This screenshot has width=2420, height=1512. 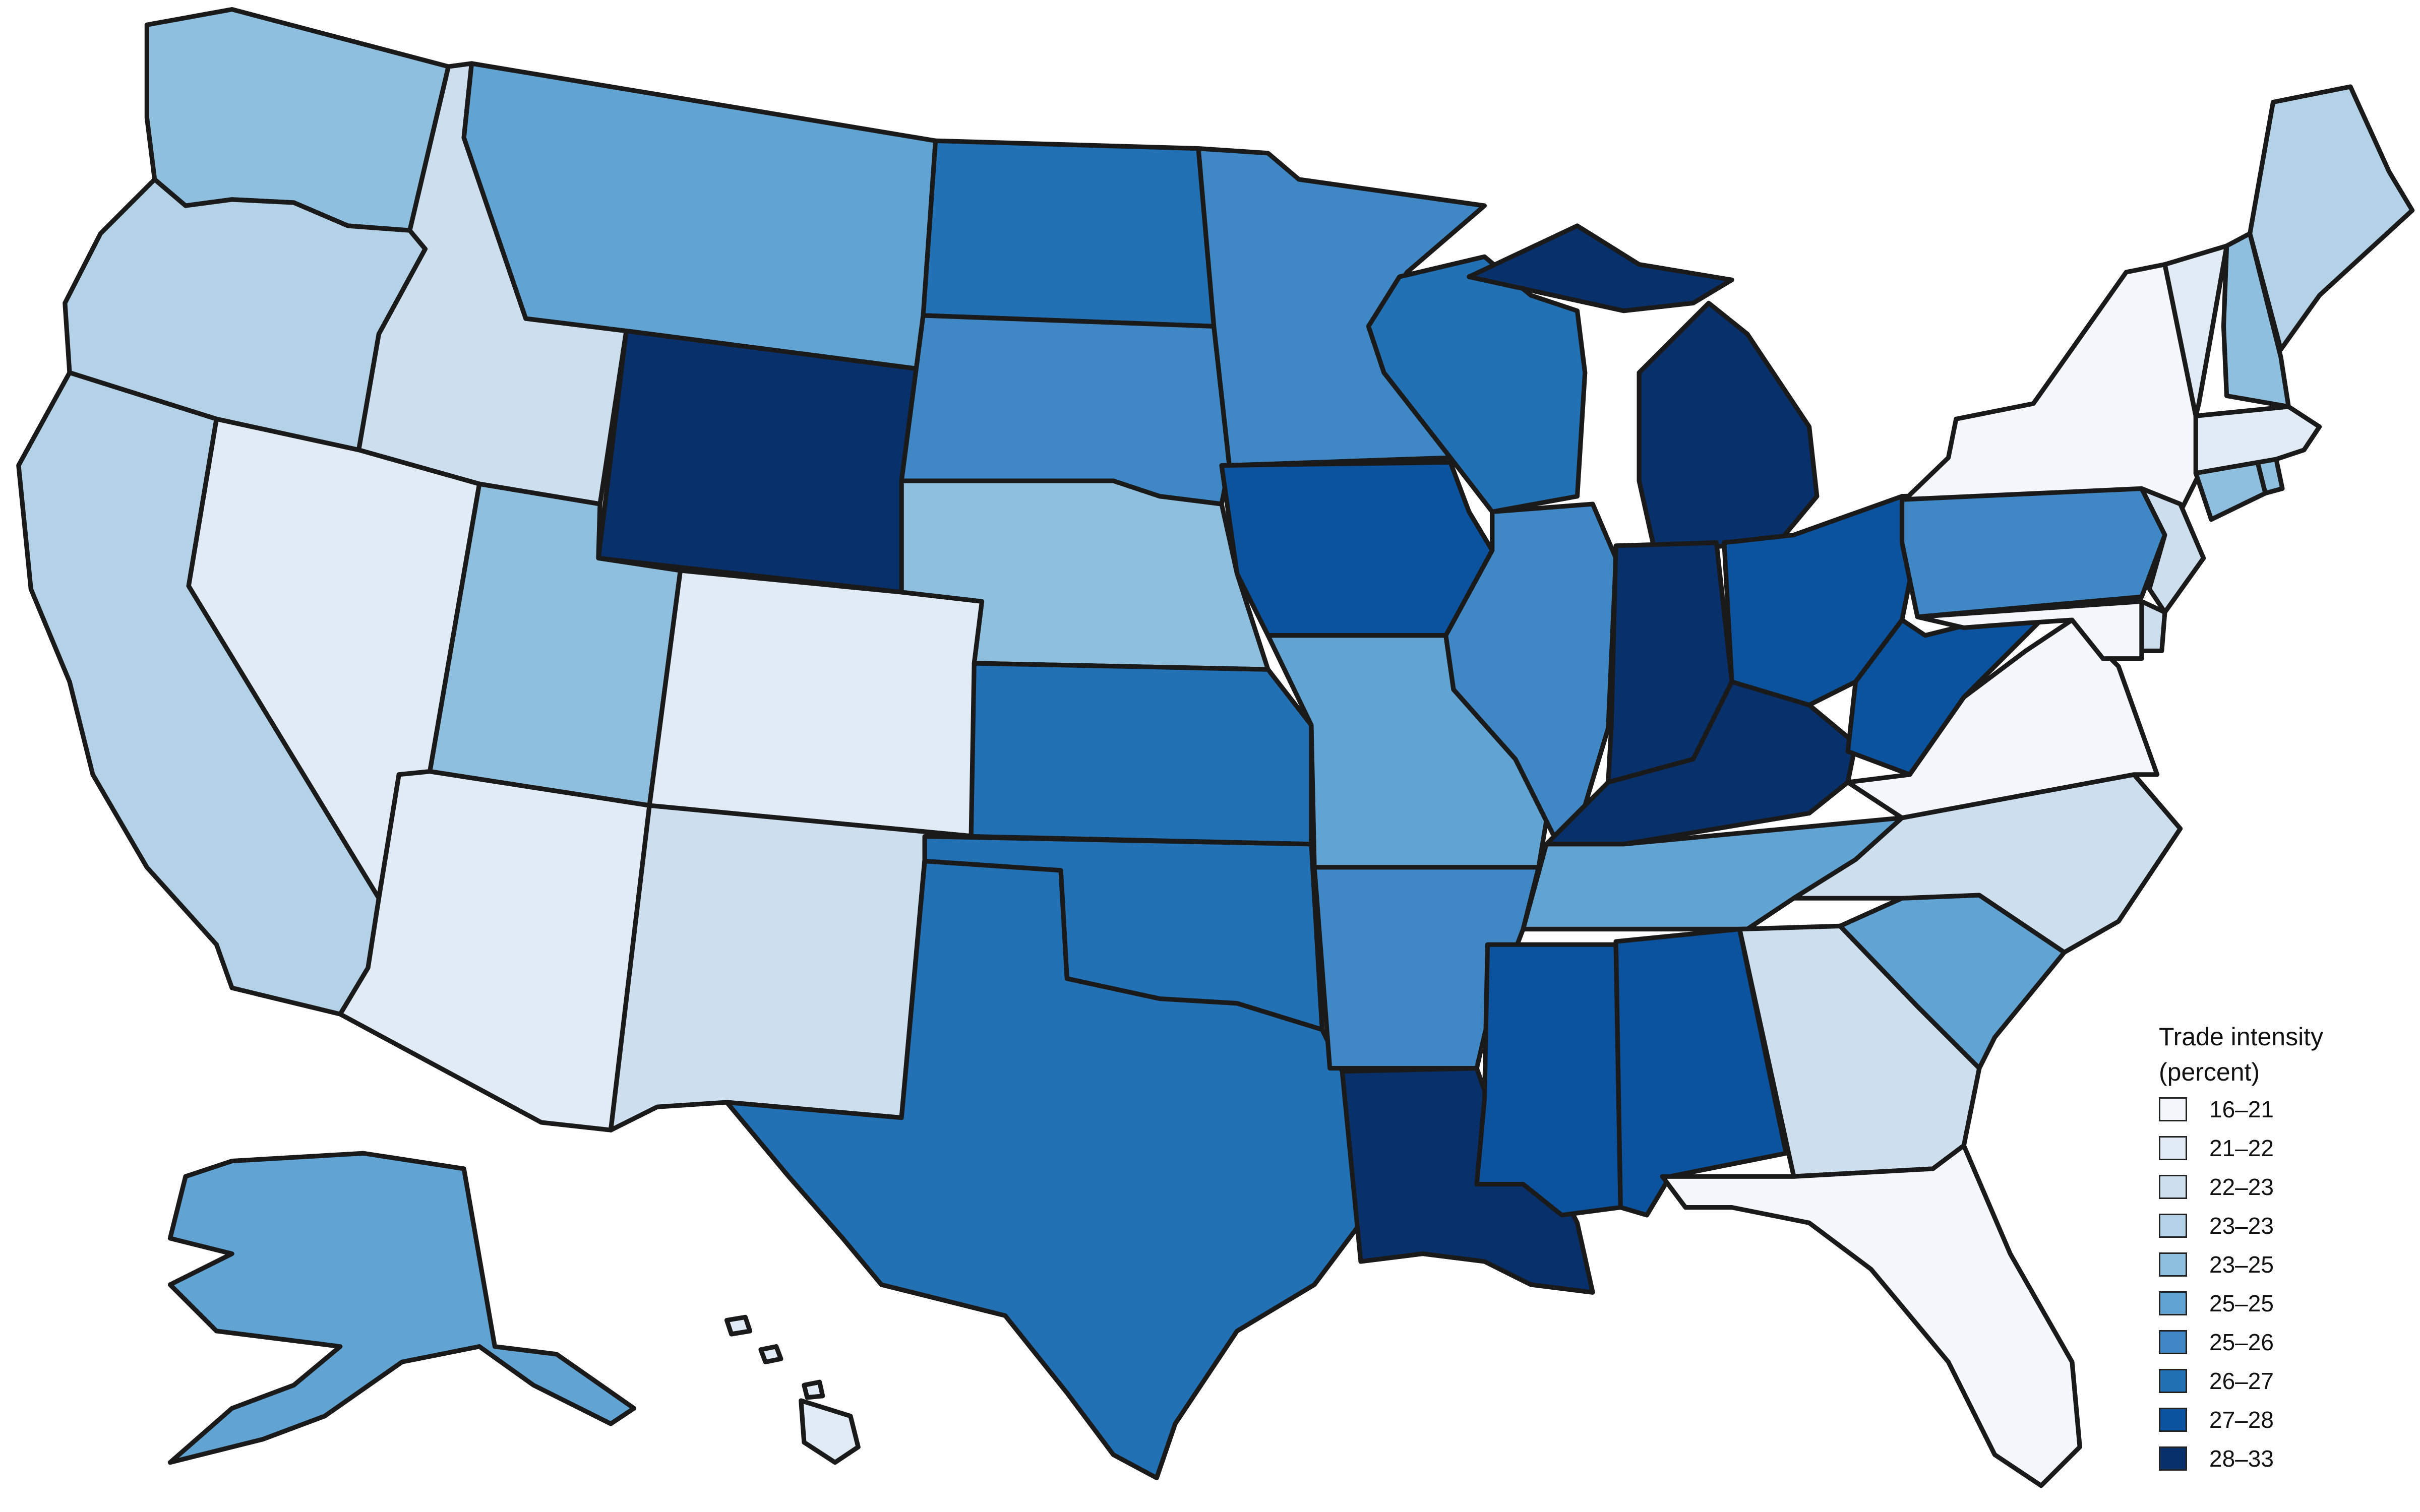 What do you see at coordinates (2280, 1147) in the screenshot?
I see `legend-item: 21–22` at bounding box center [2280, 1147].